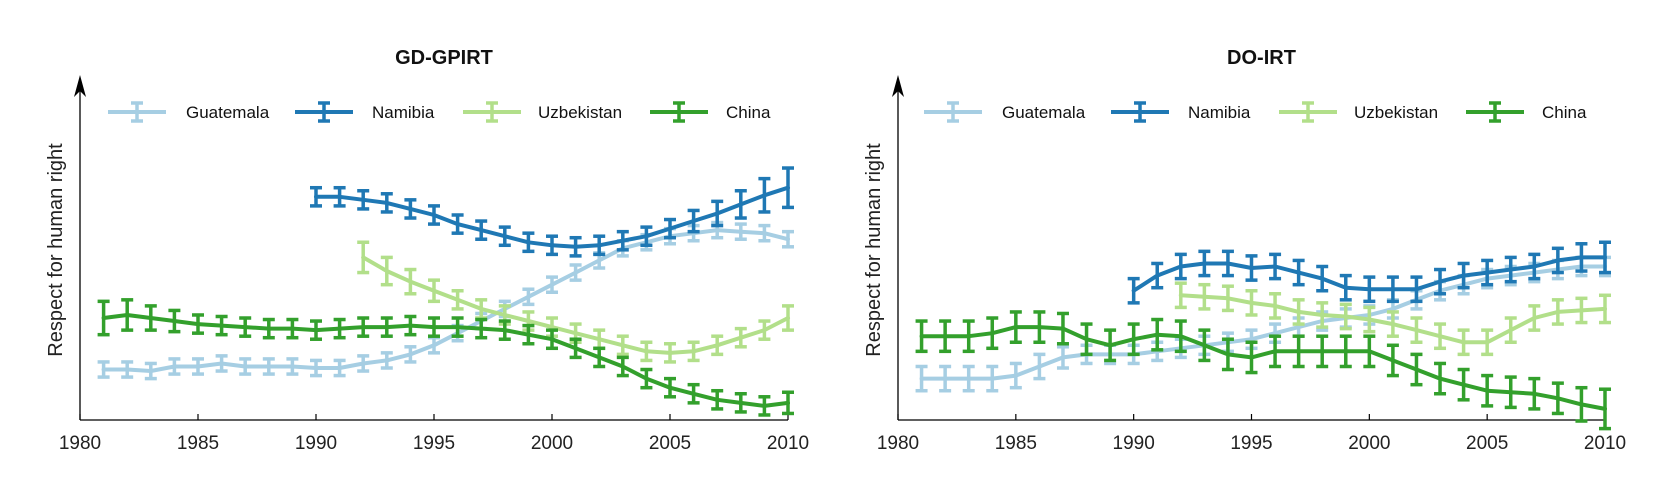 The height and width of the screenshot is (498, 1661). Describe the element at coordinates (444, 58) in the screenshot. I see `chart-title: GD-GPIRT` at that location.